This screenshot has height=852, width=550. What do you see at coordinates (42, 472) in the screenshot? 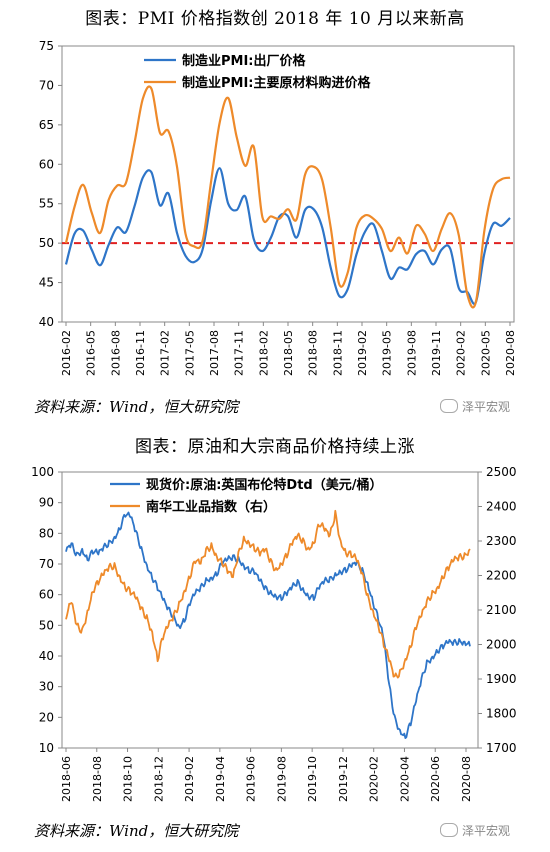
I see `c2-ytick-left-label: 100` at bounding box center [42, 472].